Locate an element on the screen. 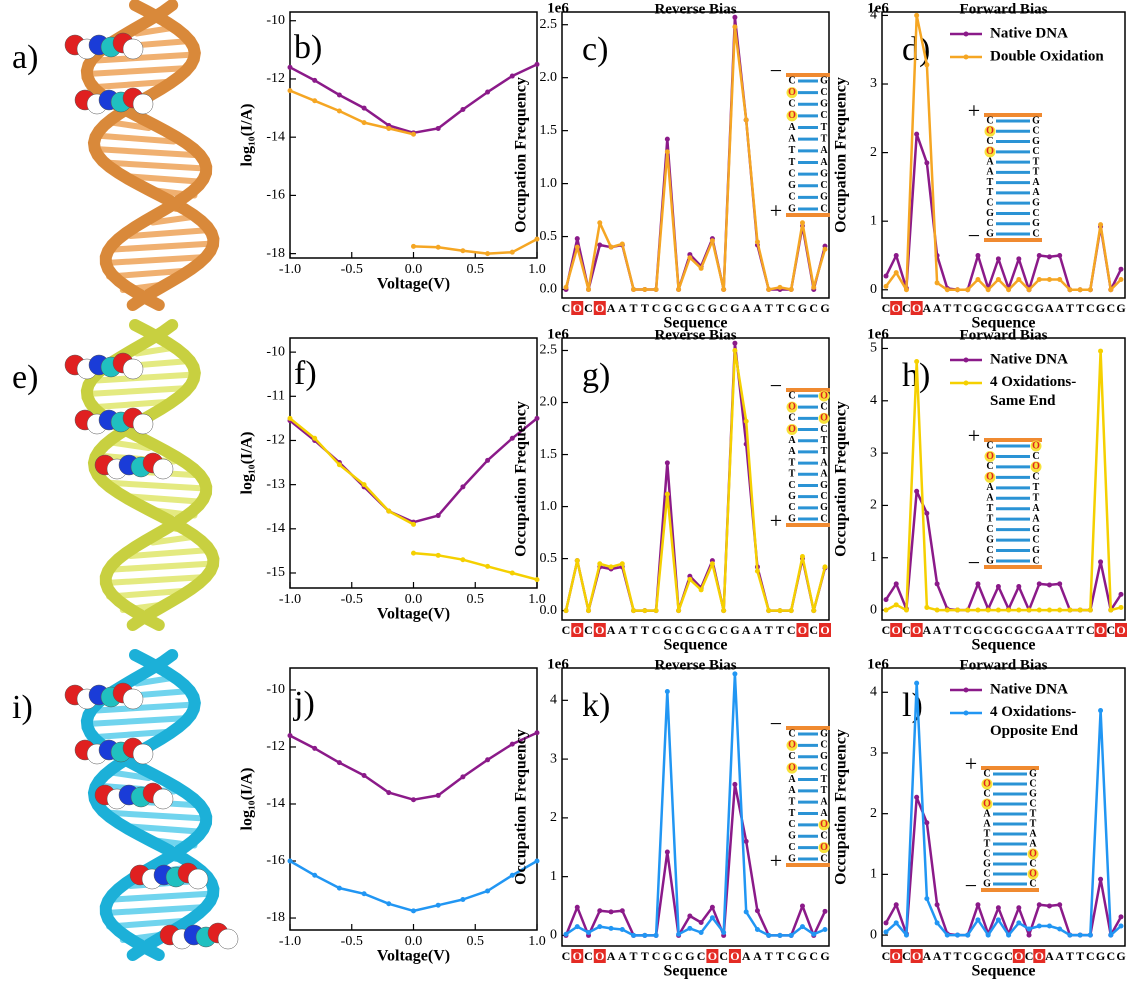  y-tick-label: 0.0 is located at coordinates (549, 610).